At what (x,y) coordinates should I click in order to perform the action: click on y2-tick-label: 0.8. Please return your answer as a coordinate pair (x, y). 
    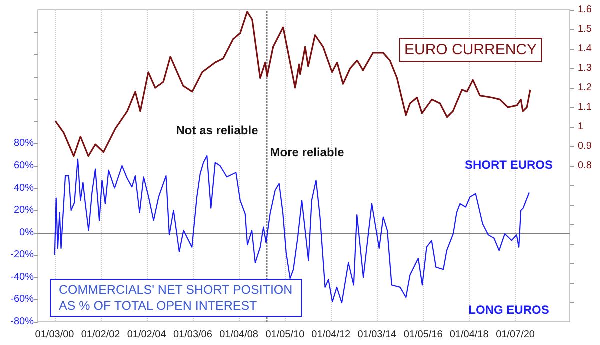
    Looking at the image, I should click on (585, 166).